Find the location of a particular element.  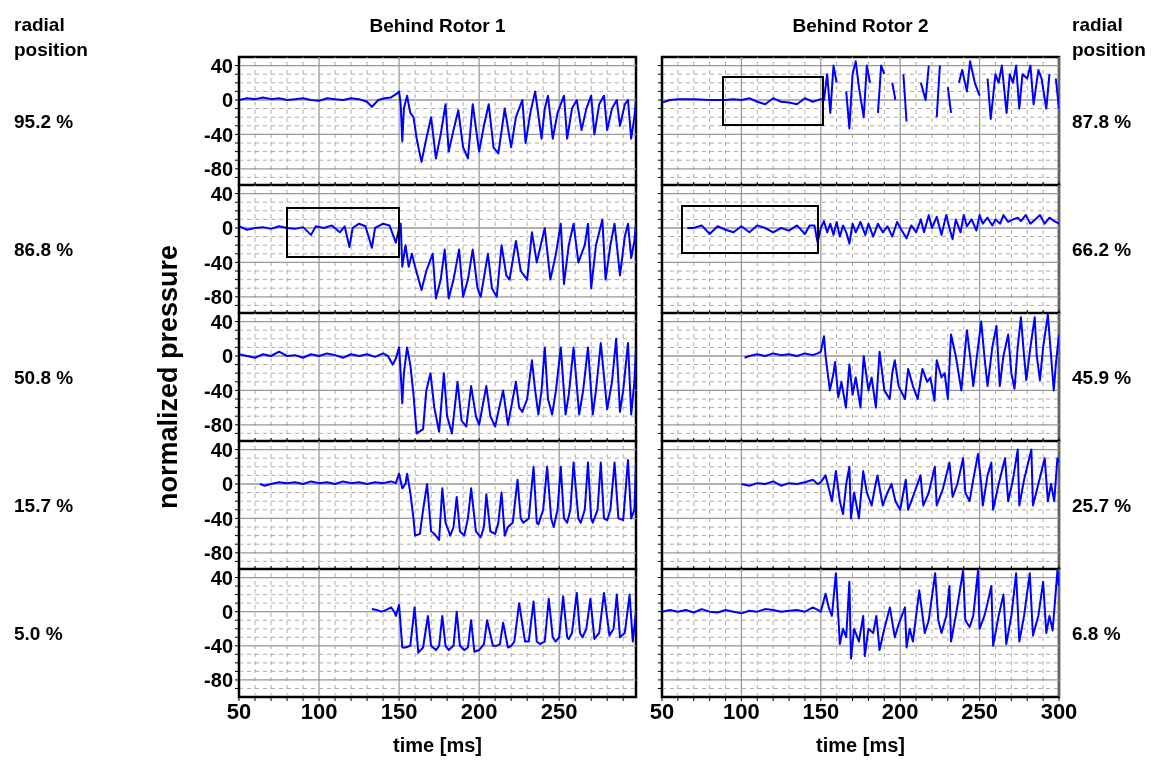

chart-title: Behind Rotor 1 is located at coordinates (437, 26).